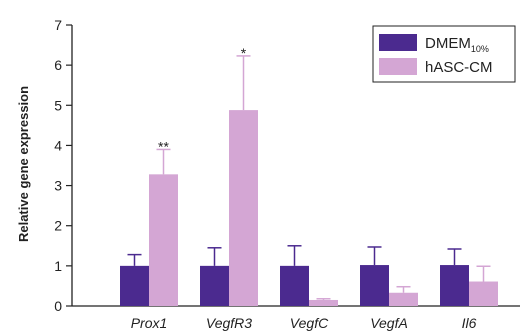 This screenshot has height=336, width=525. What do you see at coordinates (58, 25) in the screenshot?
I see `y-tick-label: 7` at bounding box center [58, 25].